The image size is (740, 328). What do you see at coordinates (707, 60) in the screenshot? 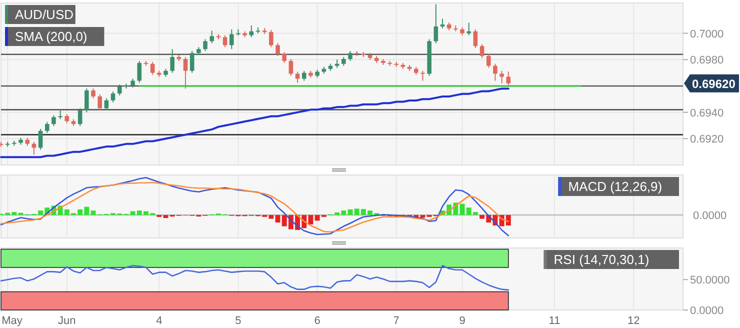
I see `y-tick-label: 0.6980` at bounding box center [707, 60].